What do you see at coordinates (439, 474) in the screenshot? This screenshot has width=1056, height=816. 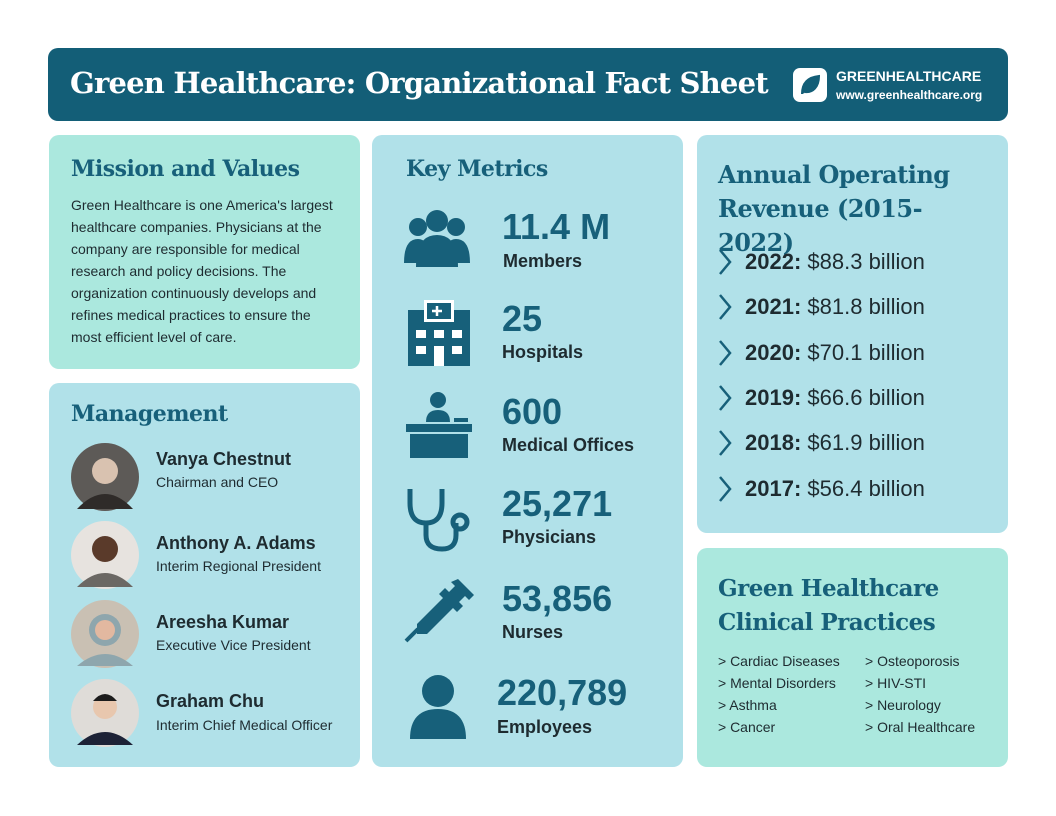 I see `metric-icons` at bounding box center [439, 474].